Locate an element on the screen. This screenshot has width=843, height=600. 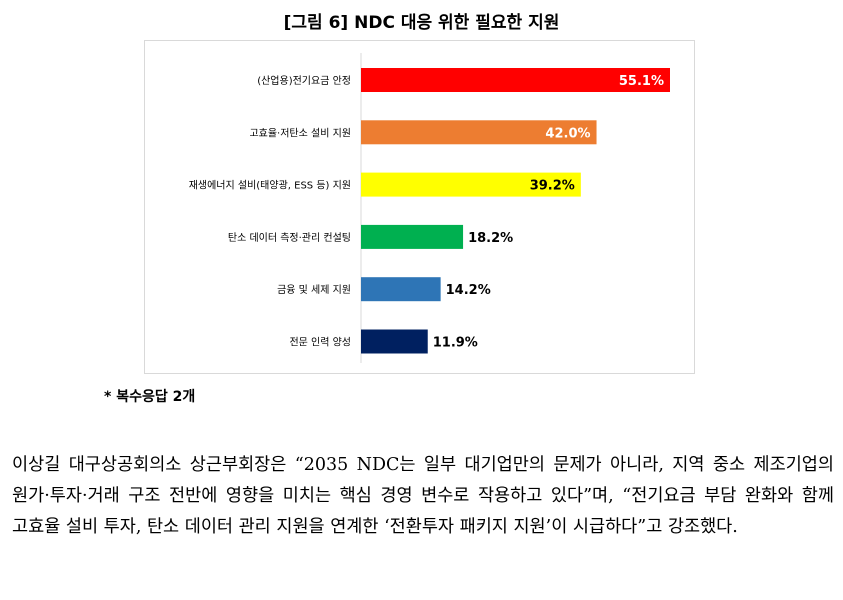
category-label: 전문 인력 양성 is located at coordinates (320, 343).